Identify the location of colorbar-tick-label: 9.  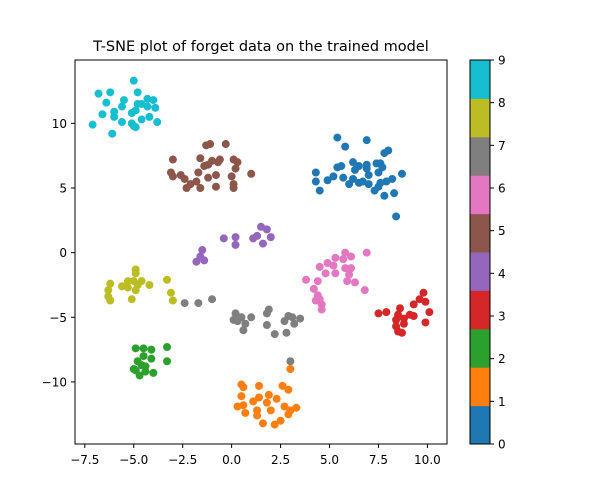
(502, 61).